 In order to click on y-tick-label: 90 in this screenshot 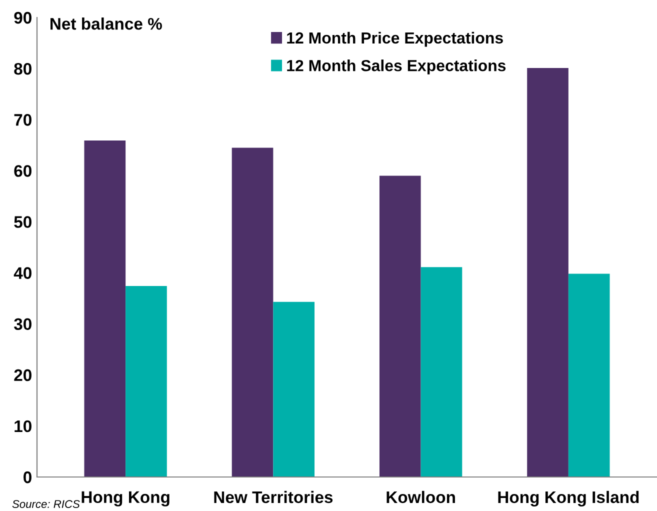, I will do `click(23, 18)`.